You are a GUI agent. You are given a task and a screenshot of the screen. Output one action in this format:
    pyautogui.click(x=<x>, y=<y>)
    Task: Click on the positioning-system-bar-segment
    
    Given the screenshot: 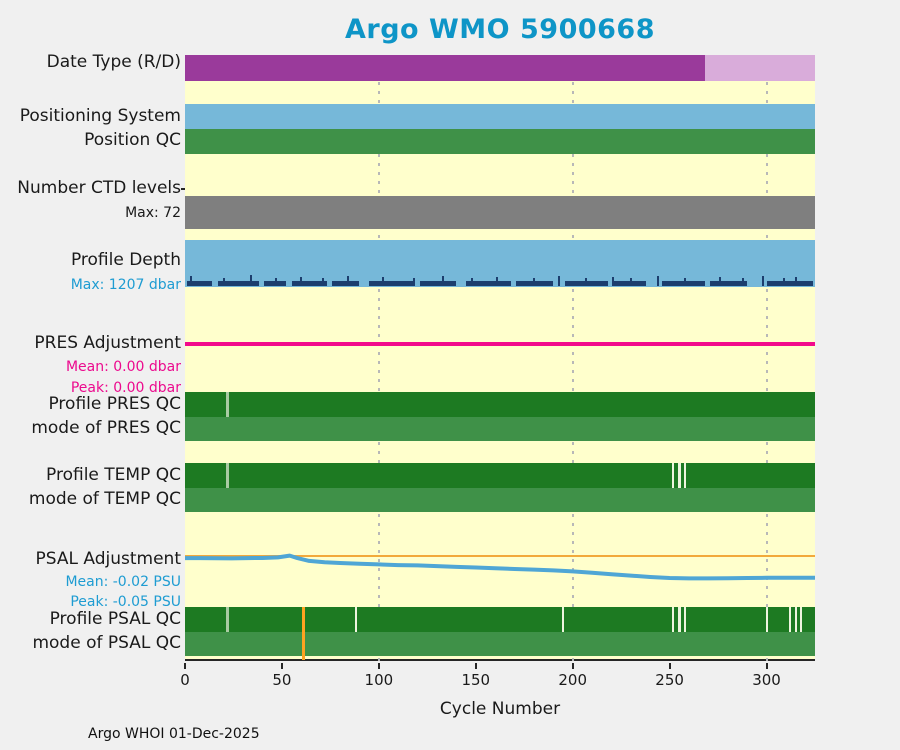 What is the action you would take?
    pyautogui.click(x=500, y=116)
    